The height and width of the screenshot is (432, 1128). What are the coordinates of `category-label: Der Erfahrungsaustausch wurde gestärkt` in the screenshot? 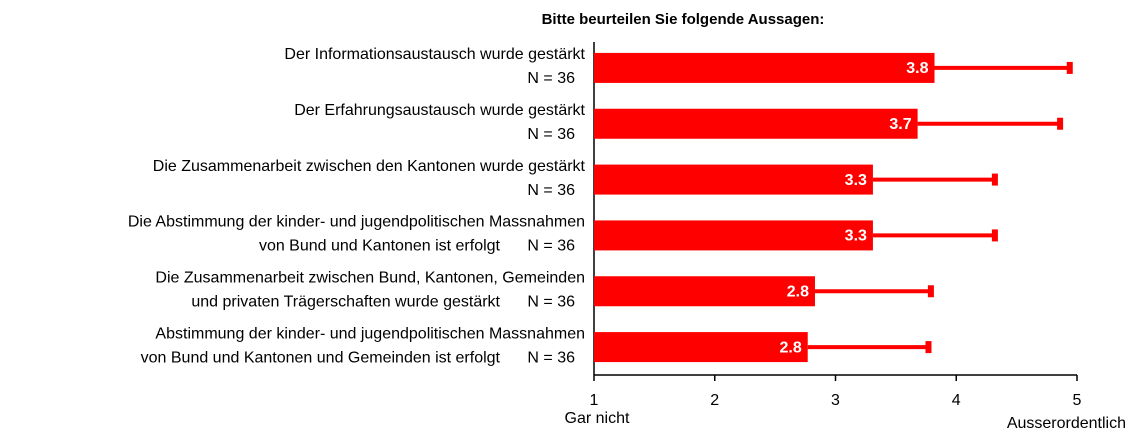 It's located at (439, 110).